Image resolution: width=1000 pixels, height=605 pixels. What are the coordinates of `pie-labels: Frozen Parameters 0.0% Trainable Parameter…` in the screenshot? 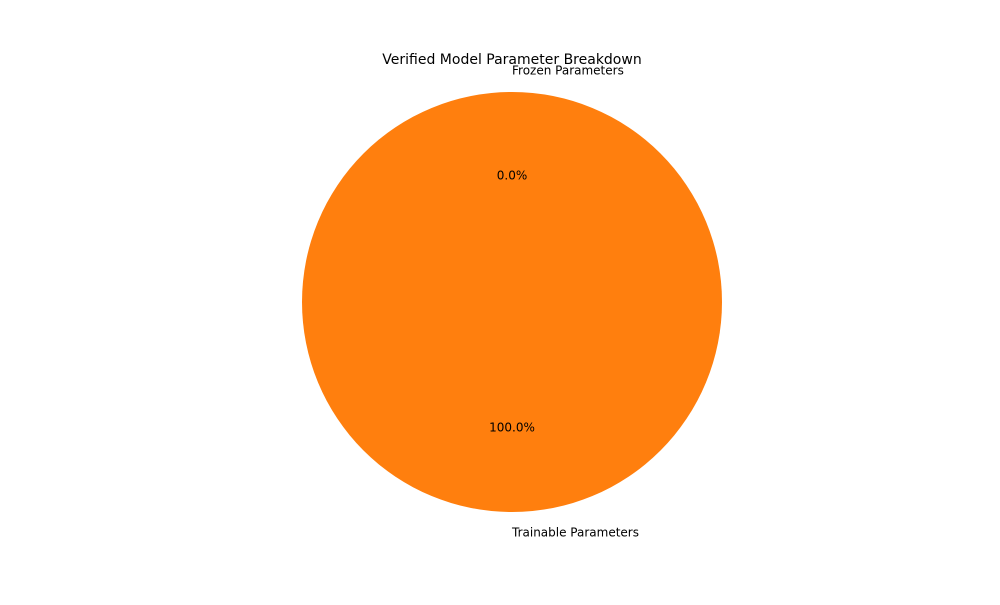 It's located at (564, 302).